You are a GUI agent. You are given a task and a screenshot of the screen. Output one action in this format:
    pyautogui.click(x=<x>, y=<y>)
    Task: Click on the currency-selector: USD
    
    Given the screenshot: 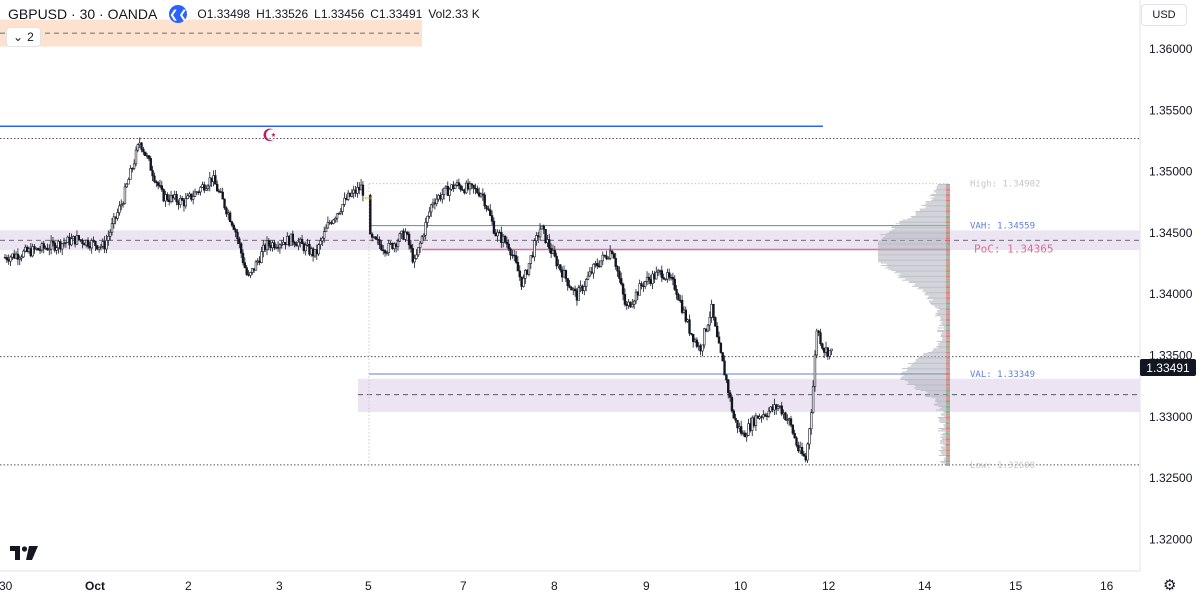 What is the action you would take?
    pyautogui.click(x=1164, y=15)
    